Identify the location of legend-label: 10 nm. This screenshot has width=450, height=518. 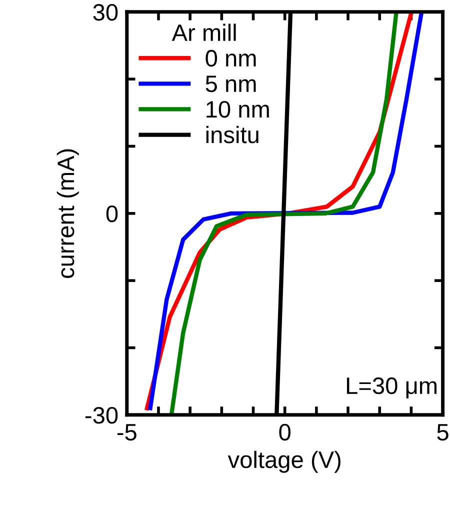
(237, 109).